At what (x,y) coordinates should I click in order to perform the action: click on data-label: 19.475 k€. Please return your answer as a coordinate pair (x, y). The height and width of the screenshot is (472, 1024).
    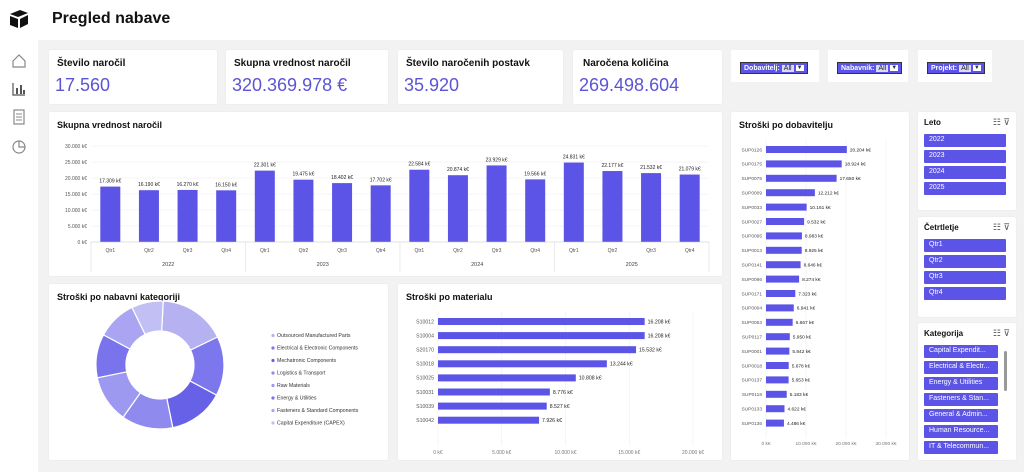
    Looking at the image, I should click on (303, 175).